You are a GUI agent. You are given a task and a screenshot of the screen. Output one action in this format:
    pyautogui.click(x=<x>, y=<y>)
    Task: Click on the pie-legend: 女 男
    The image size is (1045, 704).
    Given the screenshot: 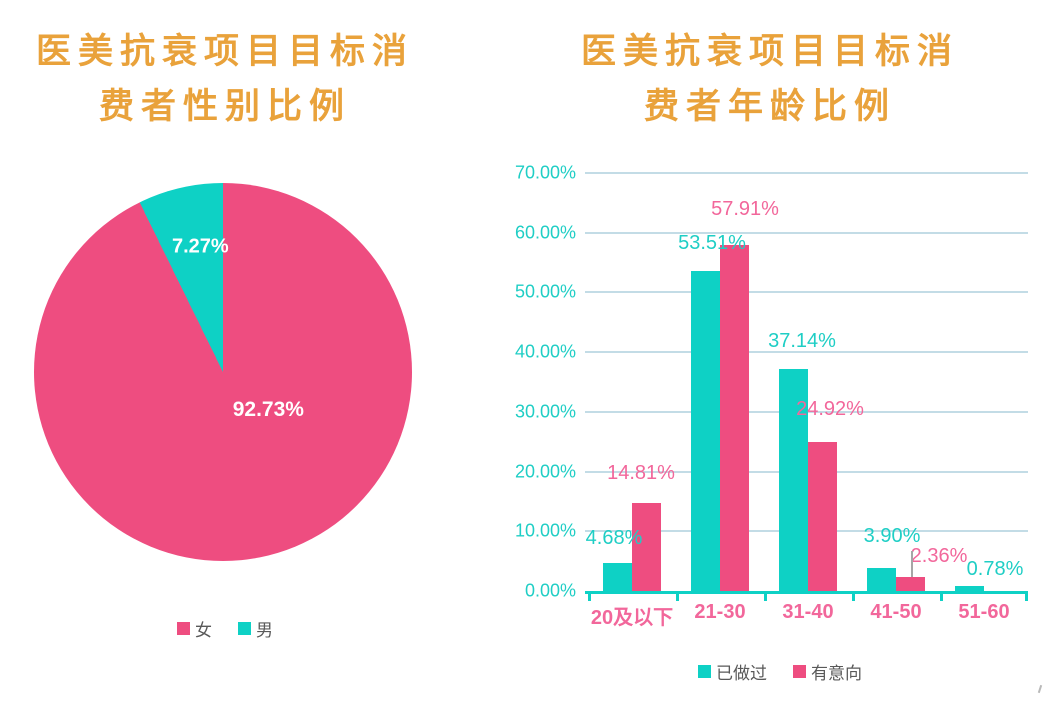 What is the action you would take?
    pyautogui.click(x=225, y=628)
    